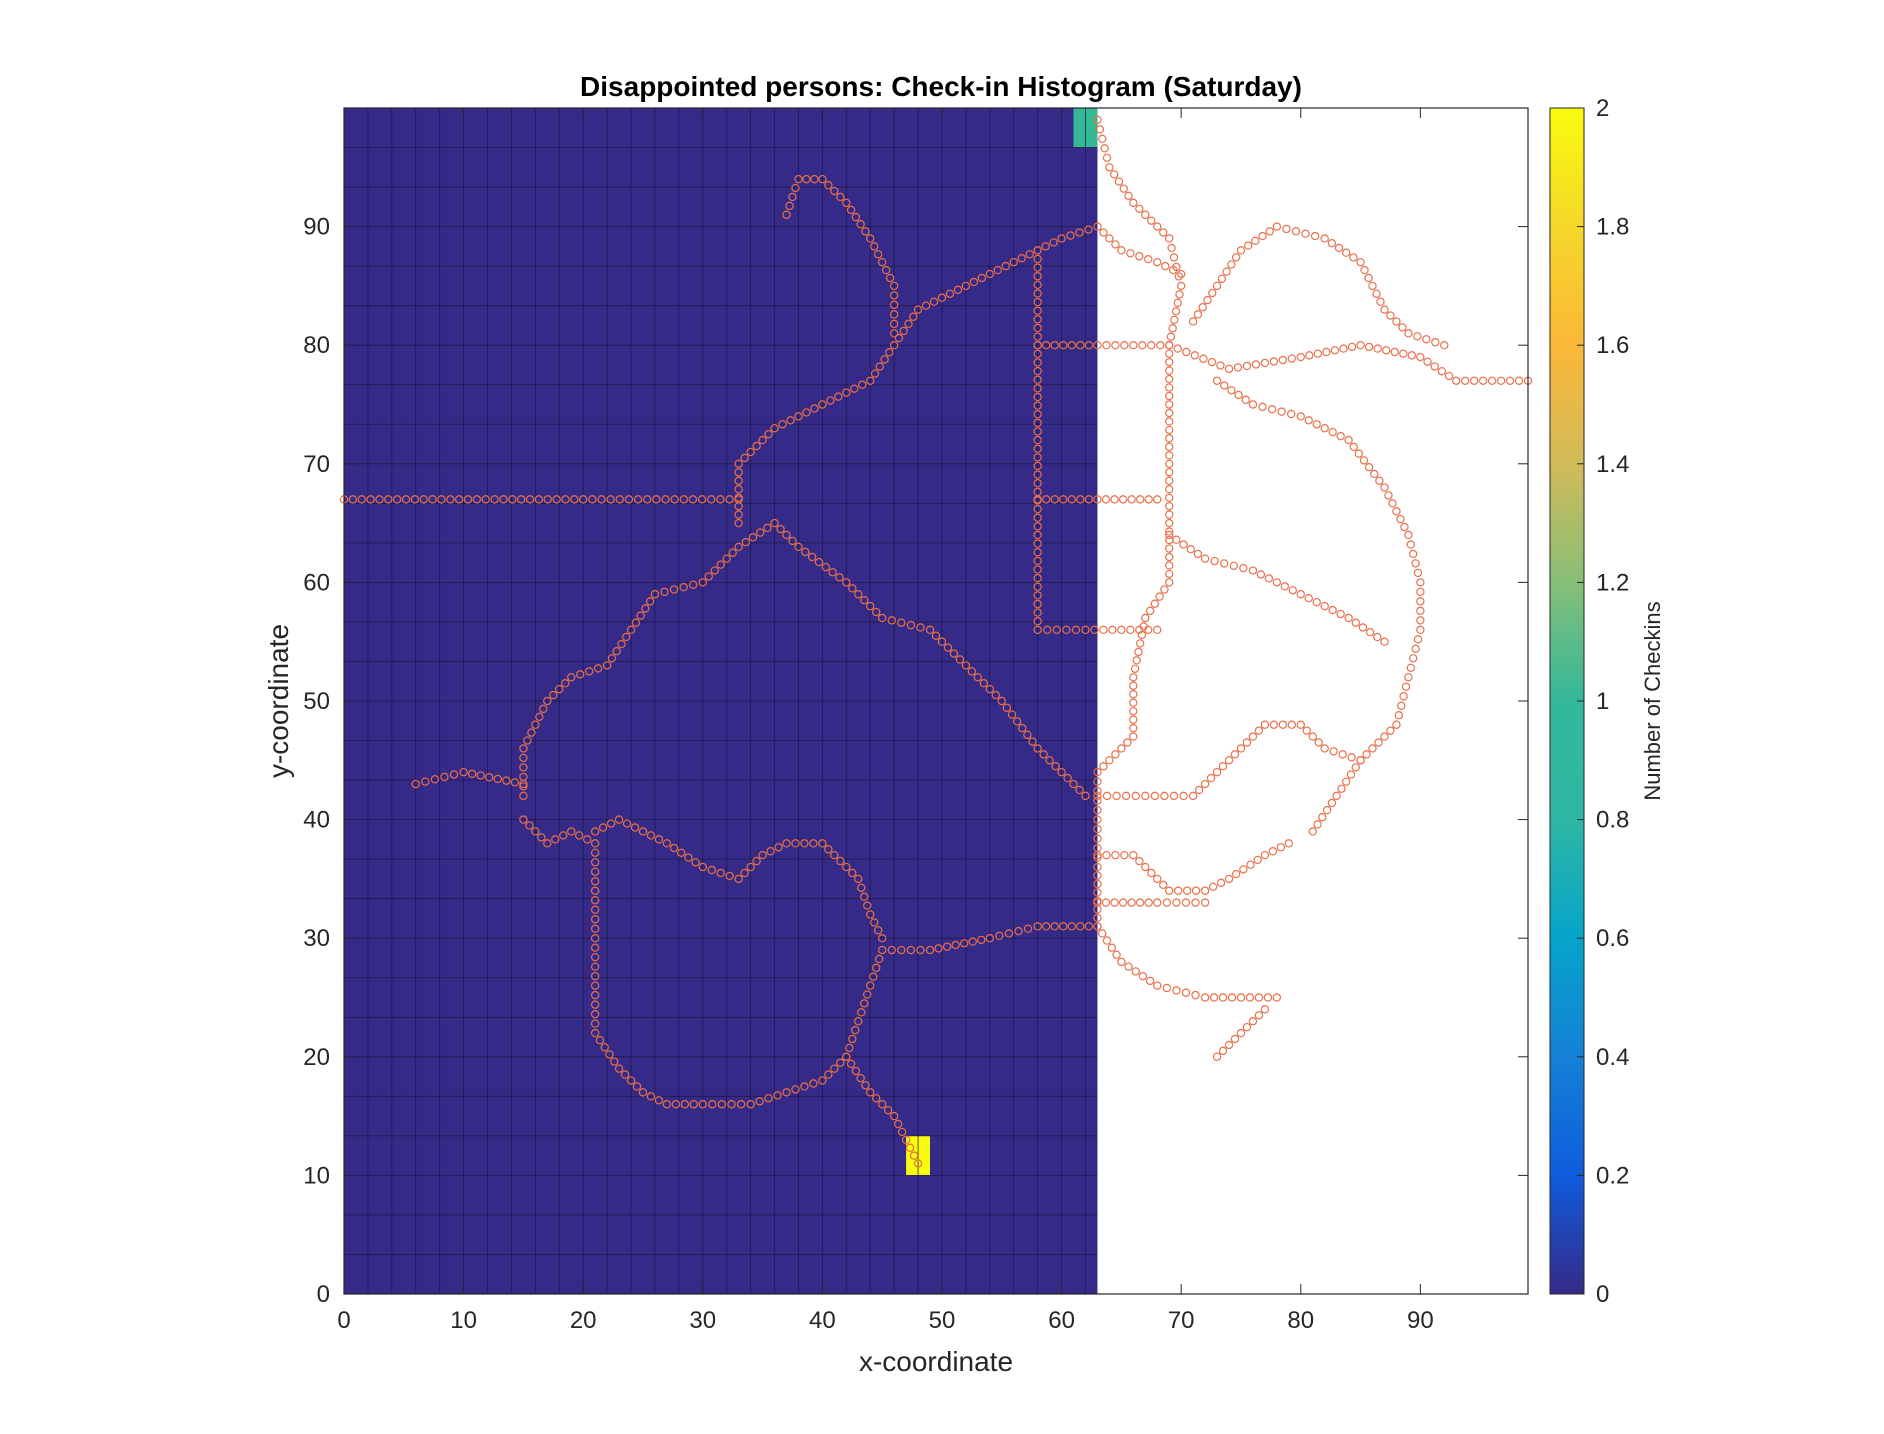 The width and height of the screenshot is (1884, 1434). I want to click on colorbar-tick-label: 1.8, so click(1612, 227).